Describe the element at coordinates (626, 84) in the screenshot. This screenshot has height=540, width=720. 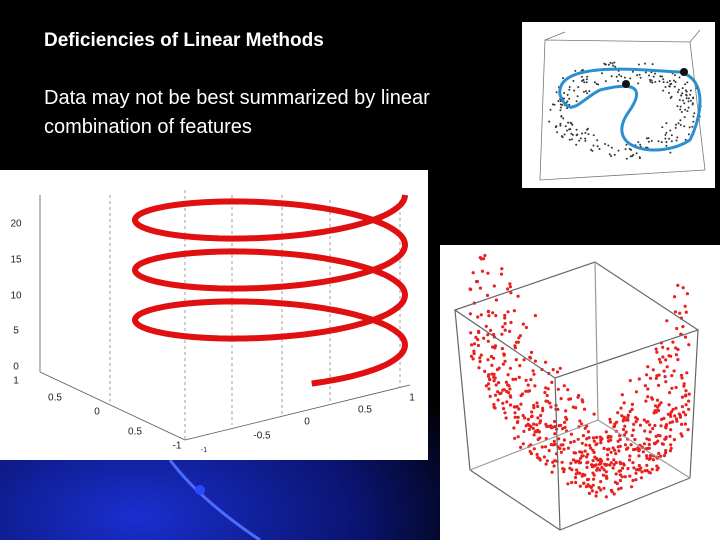
I see `marker` at that location.